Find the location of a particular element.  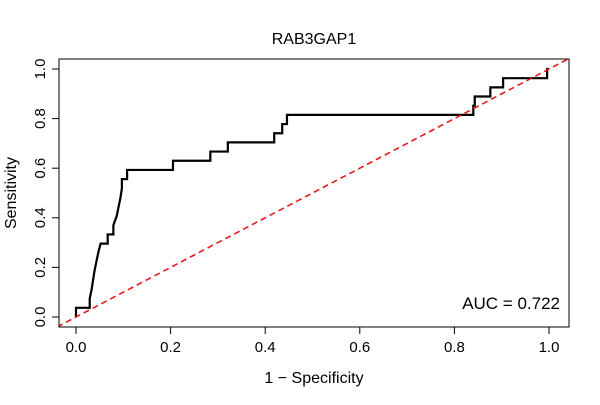

y-tick-label: 0.2 is located at coordinates (40, 267).